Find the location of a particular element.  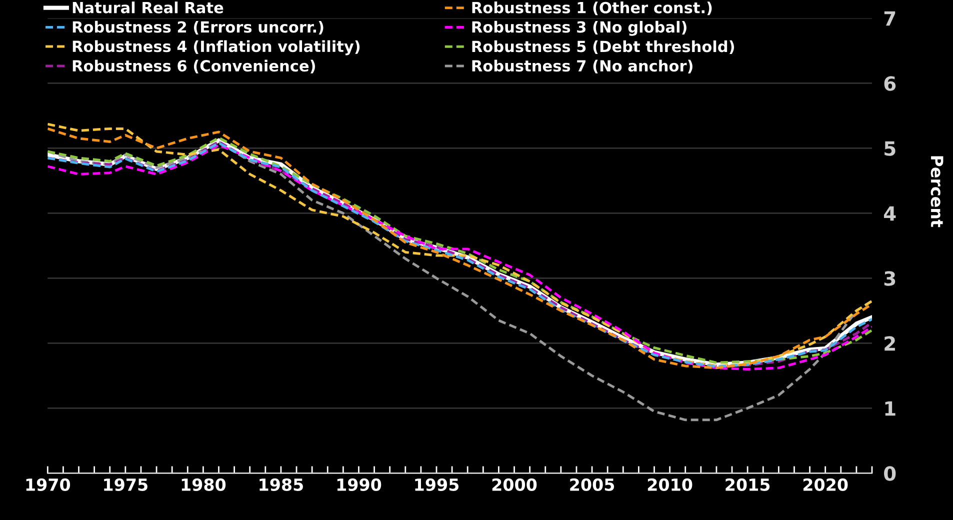

x-tick-label: 2005 is located at coordinates (592, 484).